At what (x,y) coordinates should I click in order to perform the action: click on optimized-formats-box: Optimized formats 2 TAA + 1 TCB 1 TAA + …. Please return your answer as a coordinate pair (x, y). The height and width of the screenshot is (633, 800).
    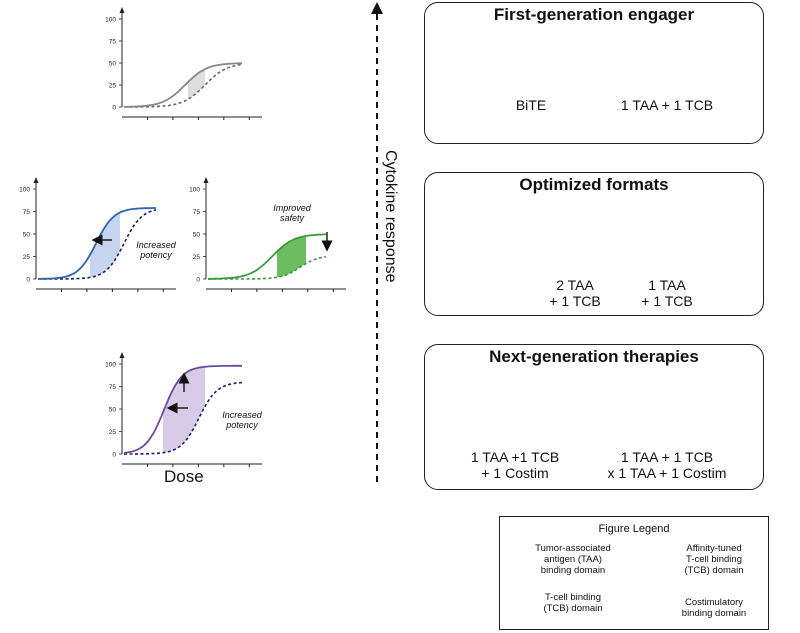
    Looking at the image, I should click on (594, 244).